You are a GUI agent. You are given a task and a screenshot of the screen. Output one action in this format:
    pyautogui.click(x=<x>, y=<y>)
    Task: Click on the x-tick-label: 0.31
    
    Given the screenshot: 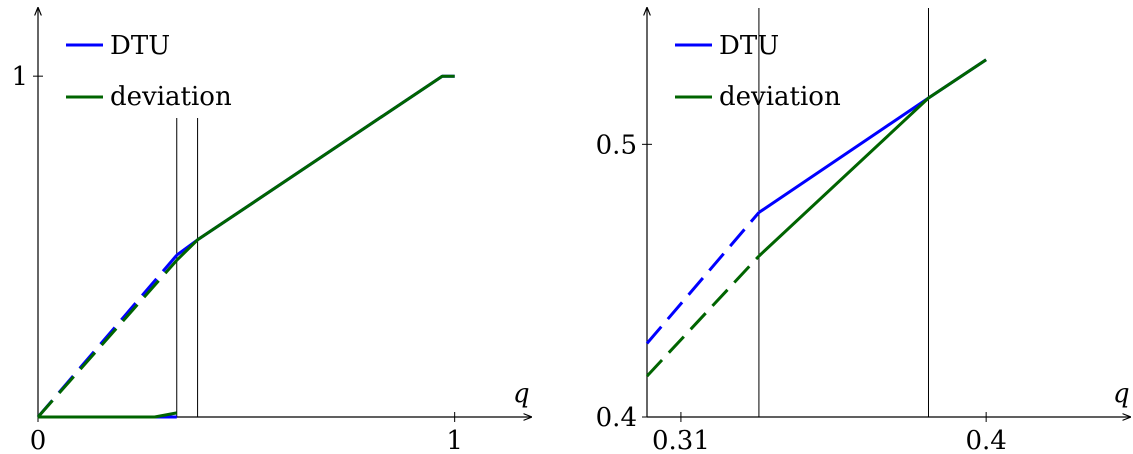 What is the action you would take?
    pyautogui.click(x=681, y=440)
    